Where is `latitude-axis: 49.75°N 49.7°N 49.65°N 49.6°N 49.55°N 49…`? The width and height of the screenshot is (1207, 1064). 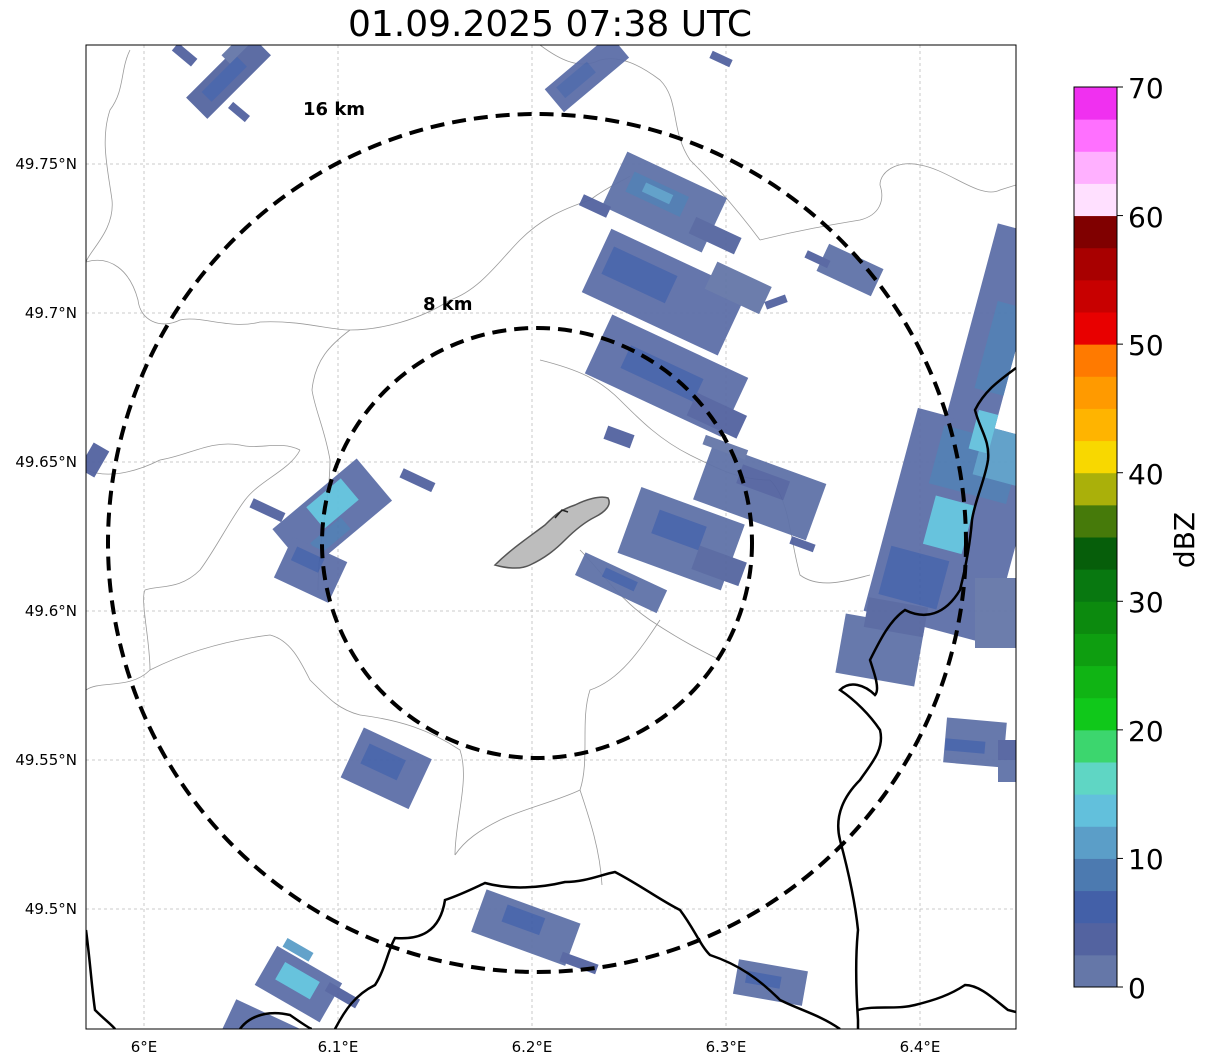
latitude-axis: 49.75°N 49.7°N 49.65°N 49.6°N 49.55°N 49… is located at coordinates (46, 536).